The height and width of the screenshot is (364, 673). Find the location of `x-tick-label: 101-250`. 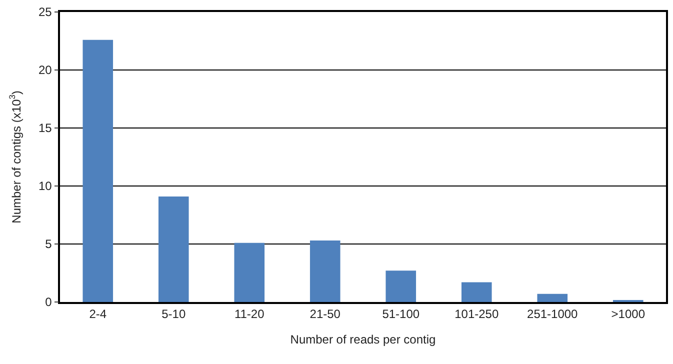

x-tick-label: 101-250 is located at coordinates (476, 314).